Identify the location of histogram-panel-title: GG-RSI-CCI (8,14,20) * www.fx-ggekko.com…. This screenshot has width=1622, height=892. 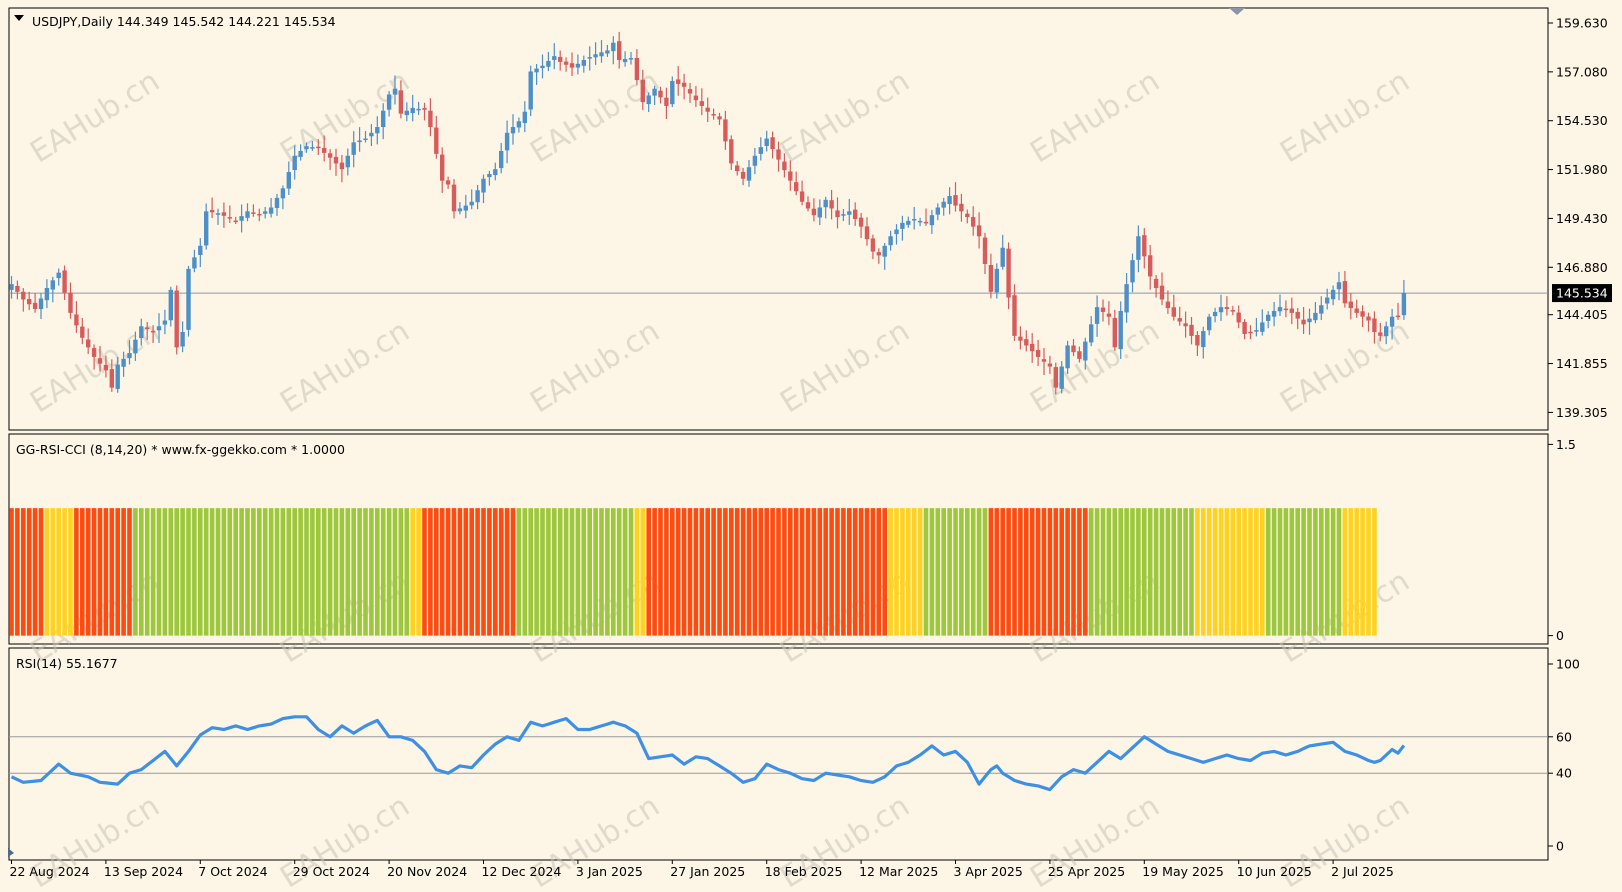
(180, 449).